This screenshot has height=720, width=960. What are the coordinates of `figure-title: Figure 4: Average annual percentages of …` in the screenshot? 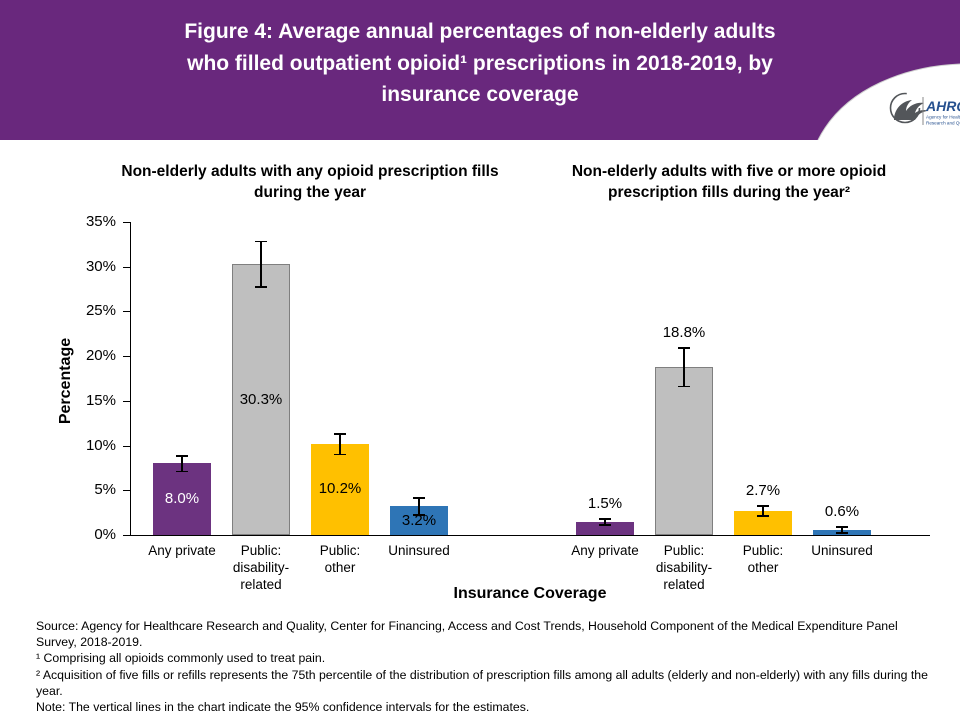 It's located at (480, 63).